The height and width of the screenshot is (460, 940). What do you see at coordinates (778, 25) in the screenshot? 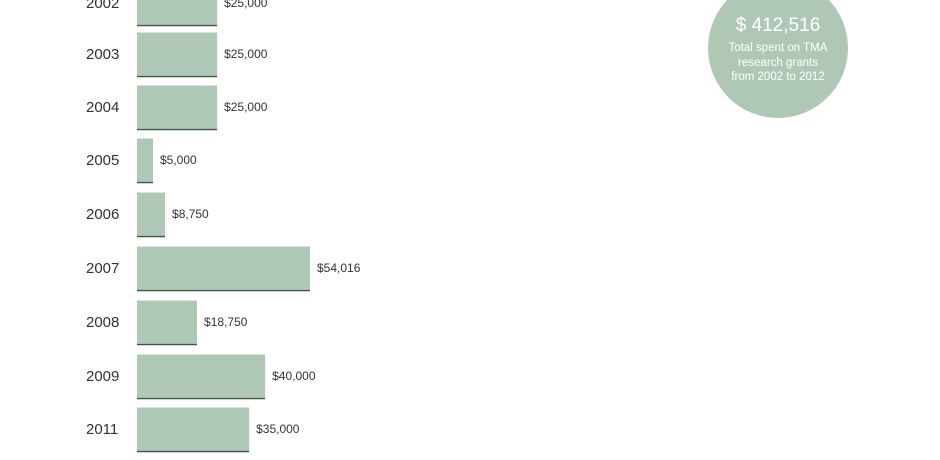
I see `total-amount: $ 412,516` at bounding box center [778, 25].